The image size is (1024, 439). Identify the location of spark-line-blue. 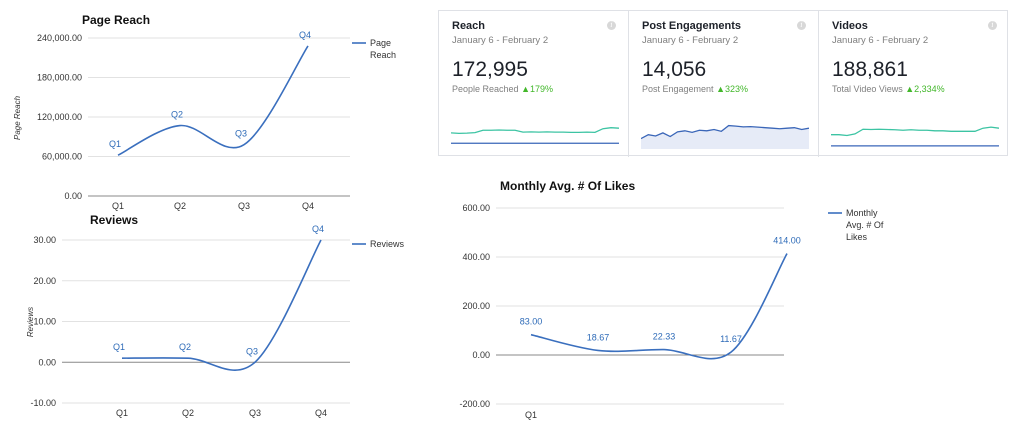
(725, 132).